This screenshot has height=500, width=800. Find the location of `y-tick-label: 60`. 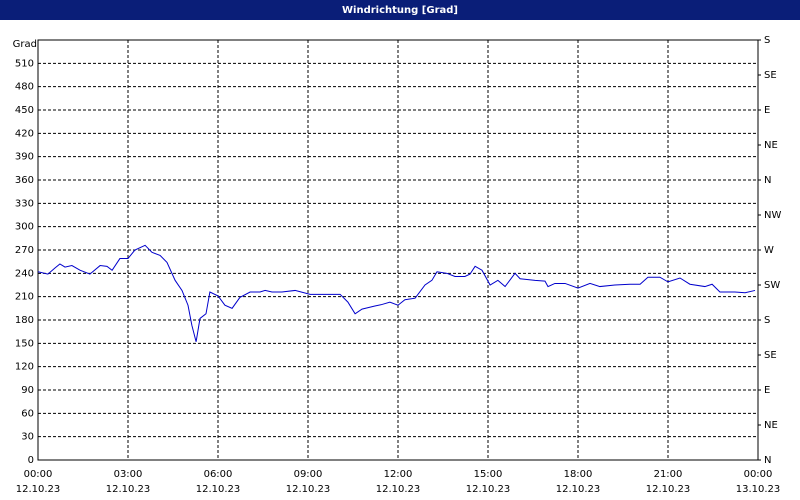

y-tick-label: 60 is located at coordinates (27, 413).